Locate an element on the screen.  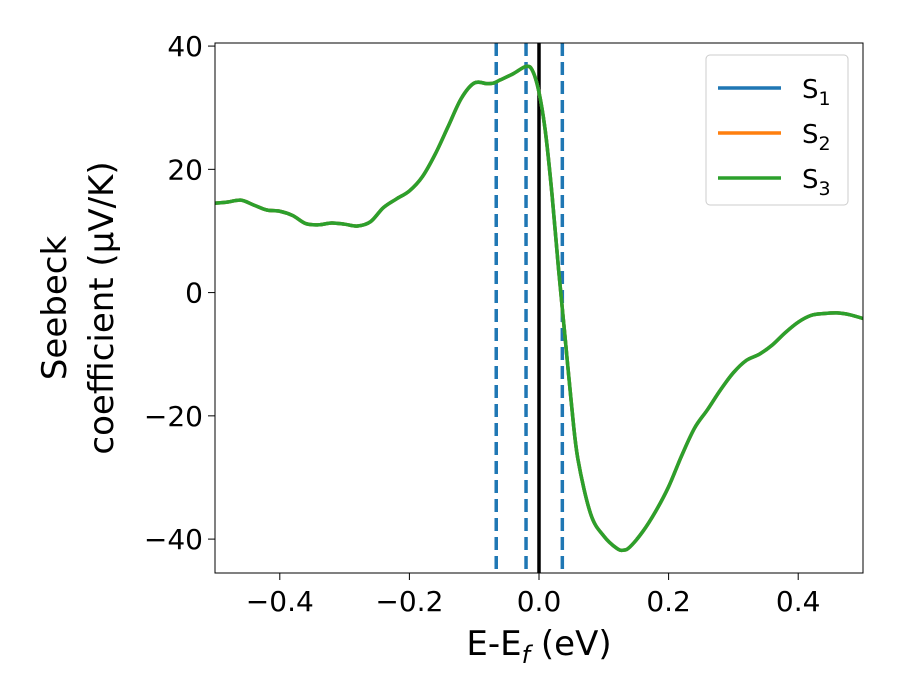
y-axis-label-line1: Seebeck is located at coordinates (55, 308).